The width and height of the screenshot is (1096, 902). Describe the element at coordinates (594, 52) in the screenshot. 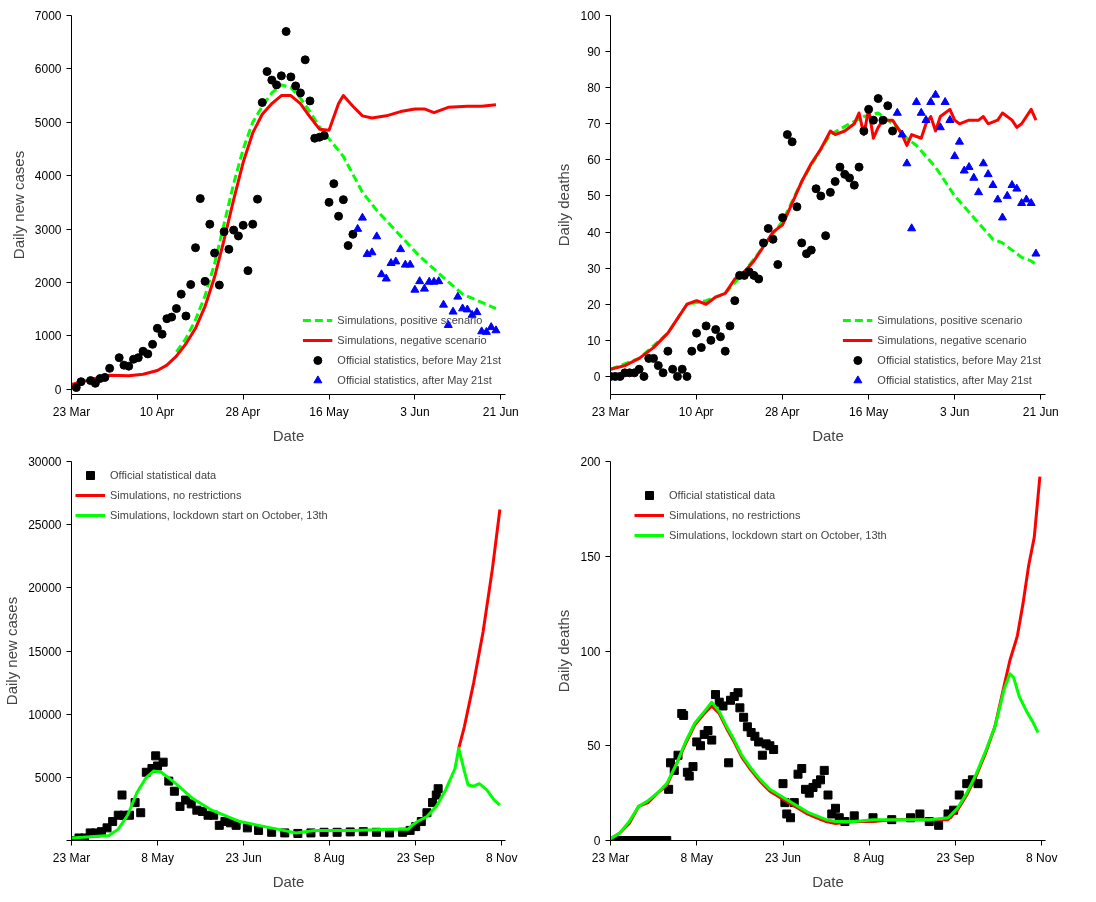

I see `y-tick-label: 90` at that location.